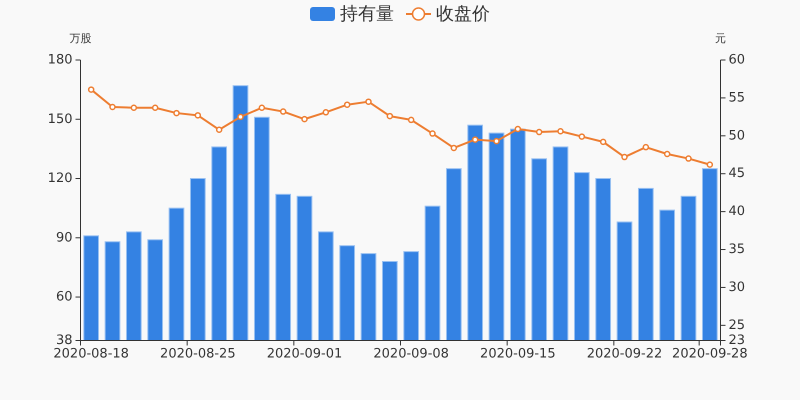  Describe the element at coordinates (91, 354) in the screenshot. I see `x-tick-label: 2020-08-18` at that location.